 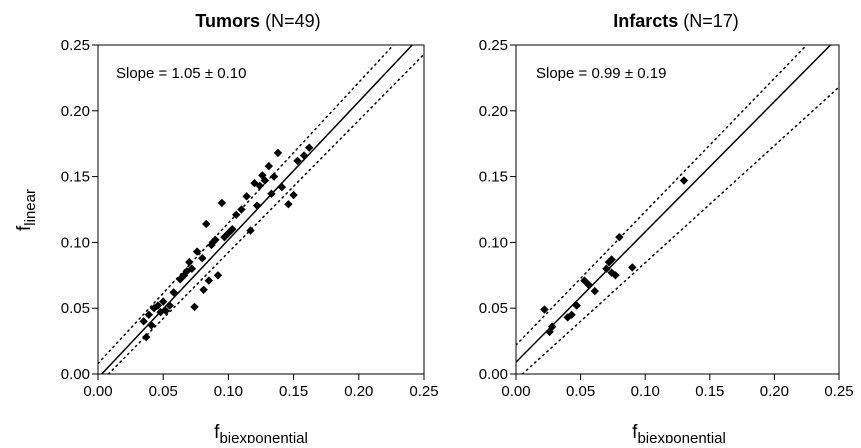 What do you see at coordinates (681, 436) in the screenshot?
I see `x-axis-label-sub: biexponential` at bounding box center [681, 436].